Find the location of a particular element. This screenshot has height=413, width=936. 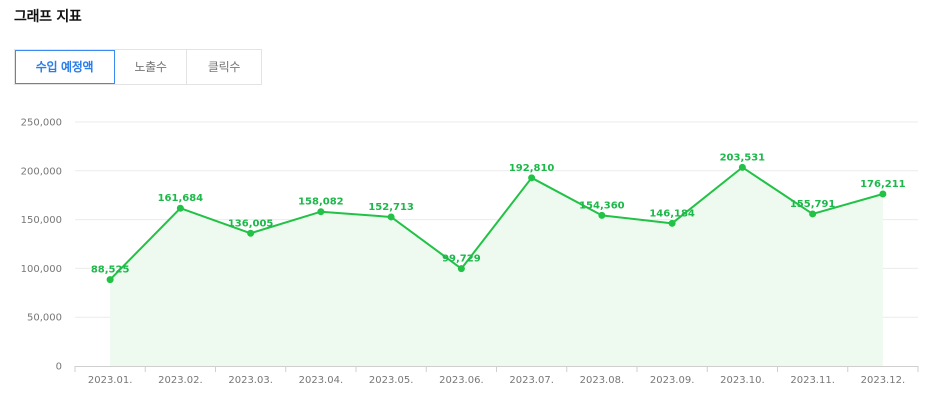

data-label: 161,684 is located at coordinates (181, 198).